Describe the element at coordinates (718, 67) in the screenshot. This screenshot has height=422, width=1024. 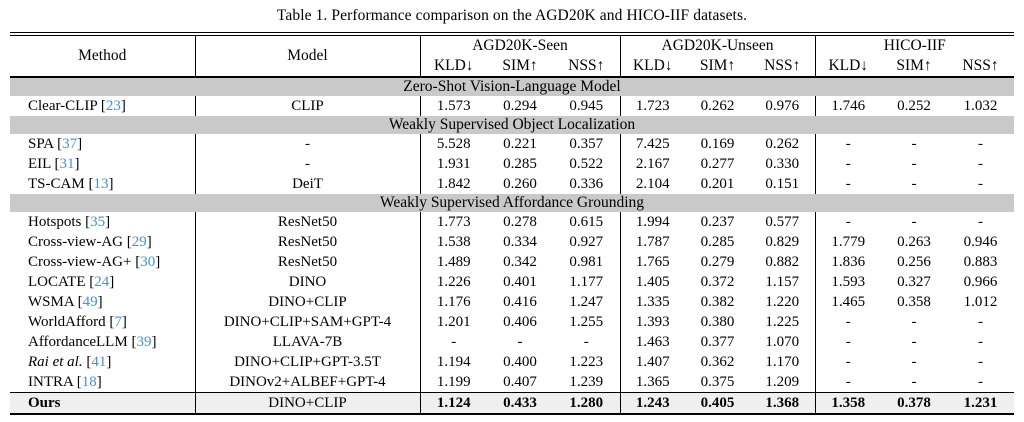
I see `col-header-sim: SIM↑` at that location.